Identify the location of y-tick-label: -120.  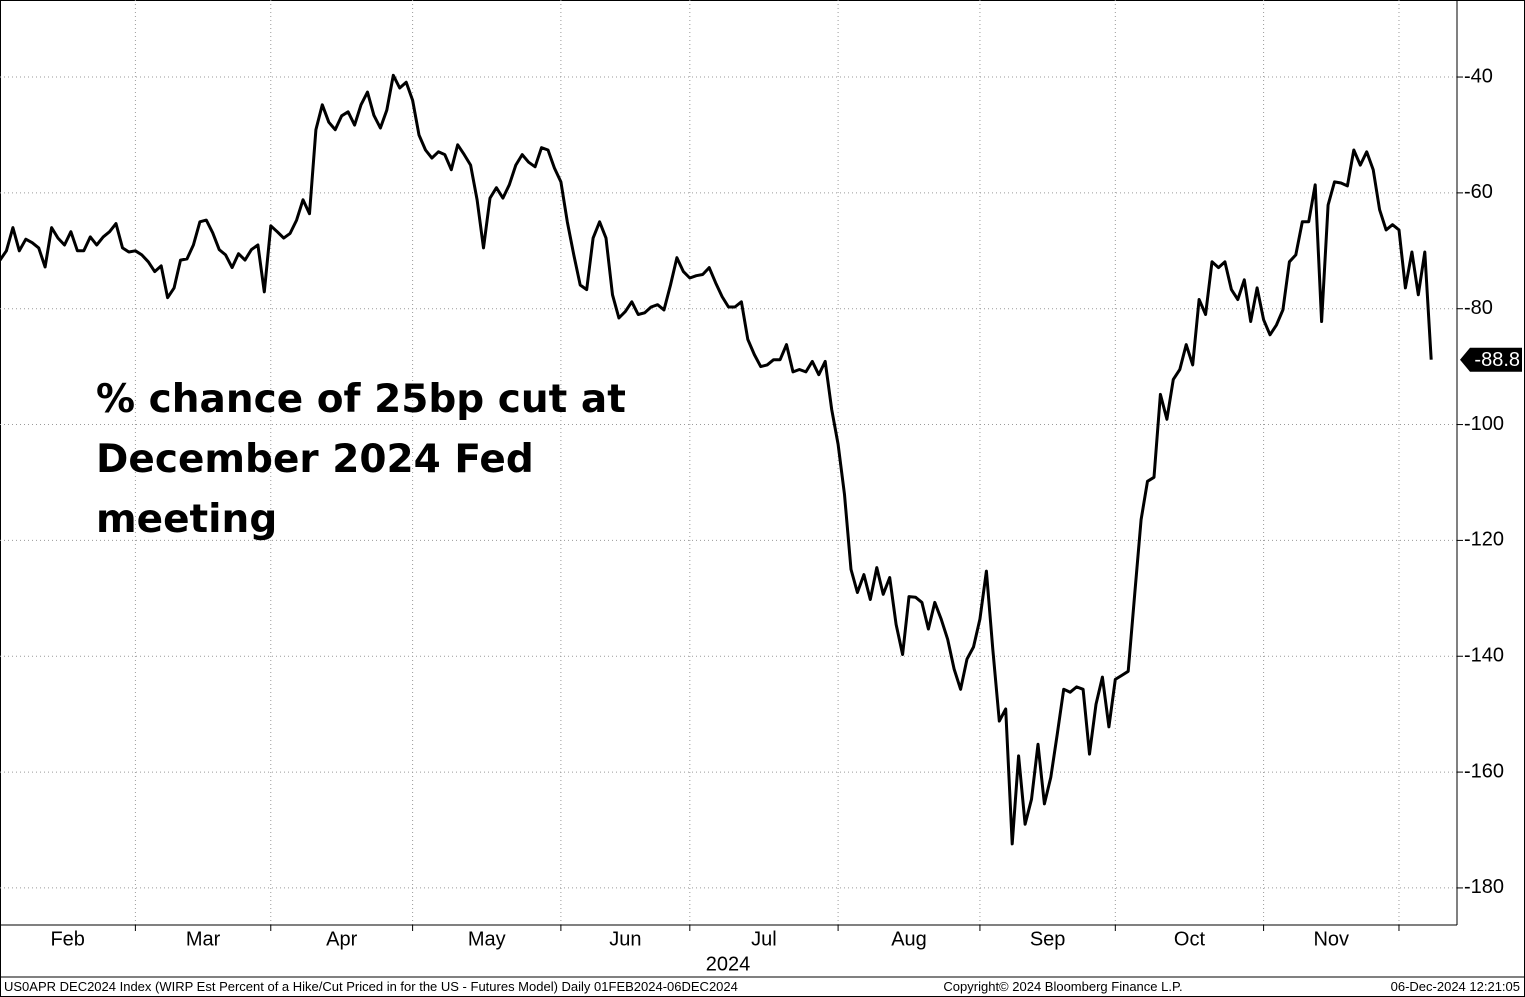
(1484, 540).